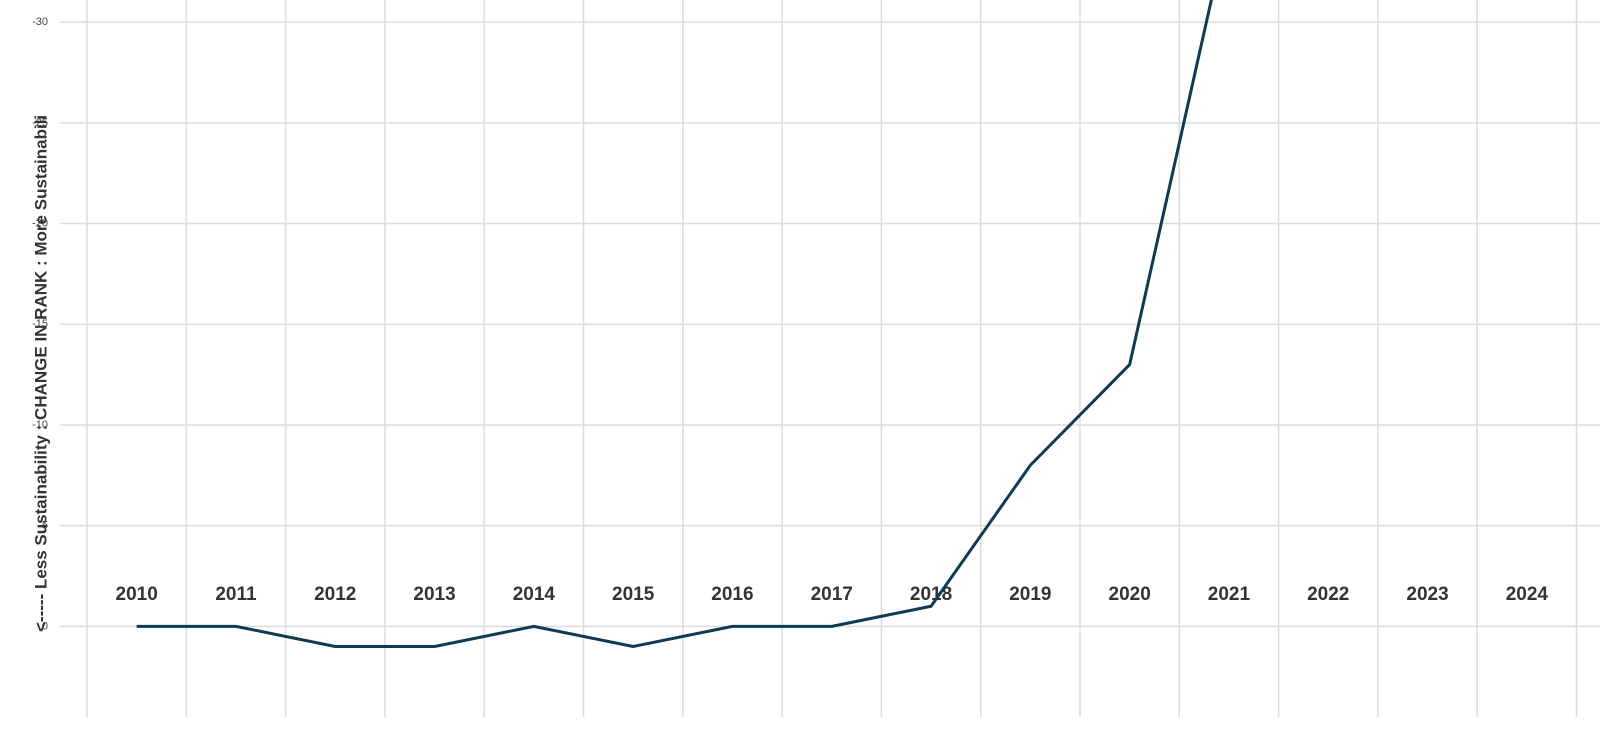  What do you see at coordinates (40, 223) in the screenshot?
I see `y-tick-label: -20` at bounding box center [40, 223].